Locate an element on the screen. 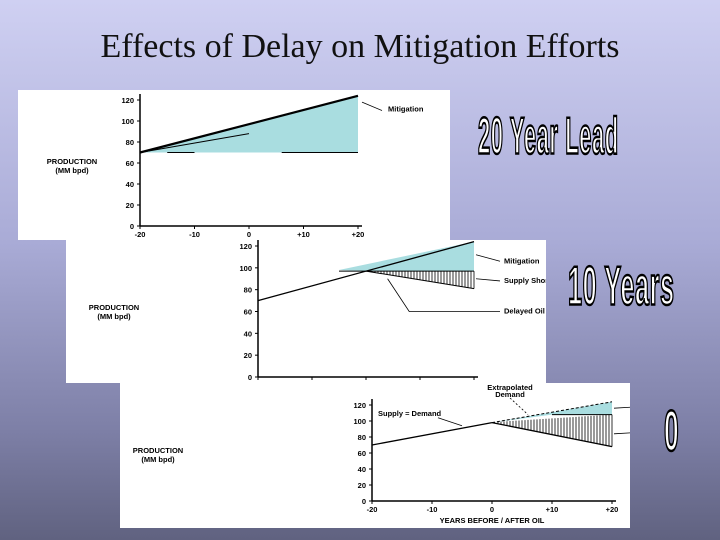 The height and width of the screenshot is (540, 720). supply-demand-annotation: Supply = Demand is located at coordinates (410, 413).